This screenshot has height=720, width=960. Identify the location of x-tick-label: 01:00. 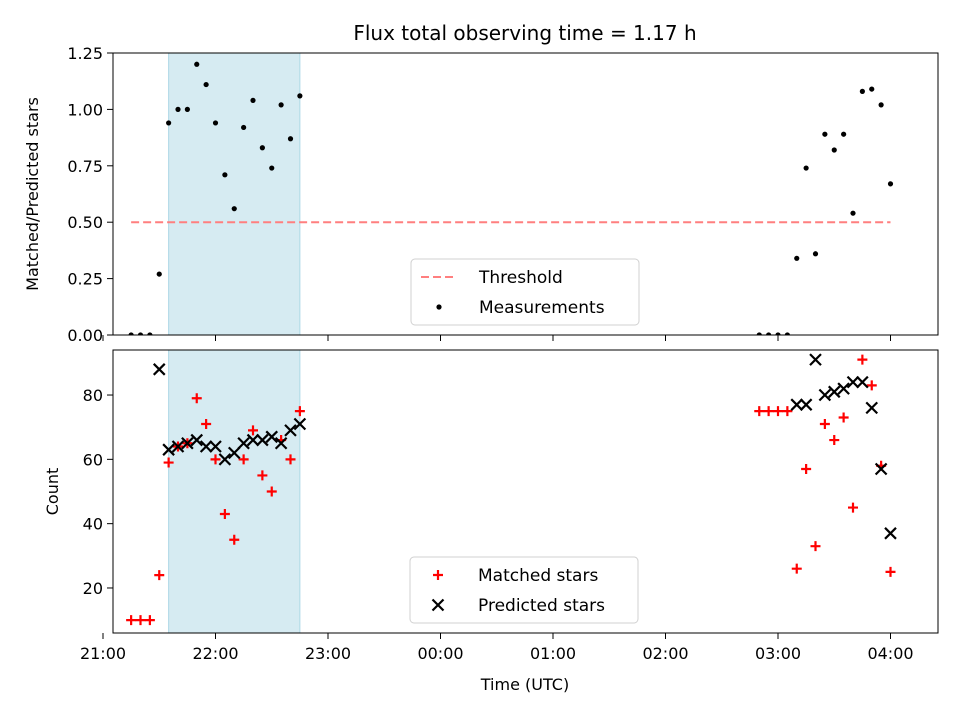
(553, 653).